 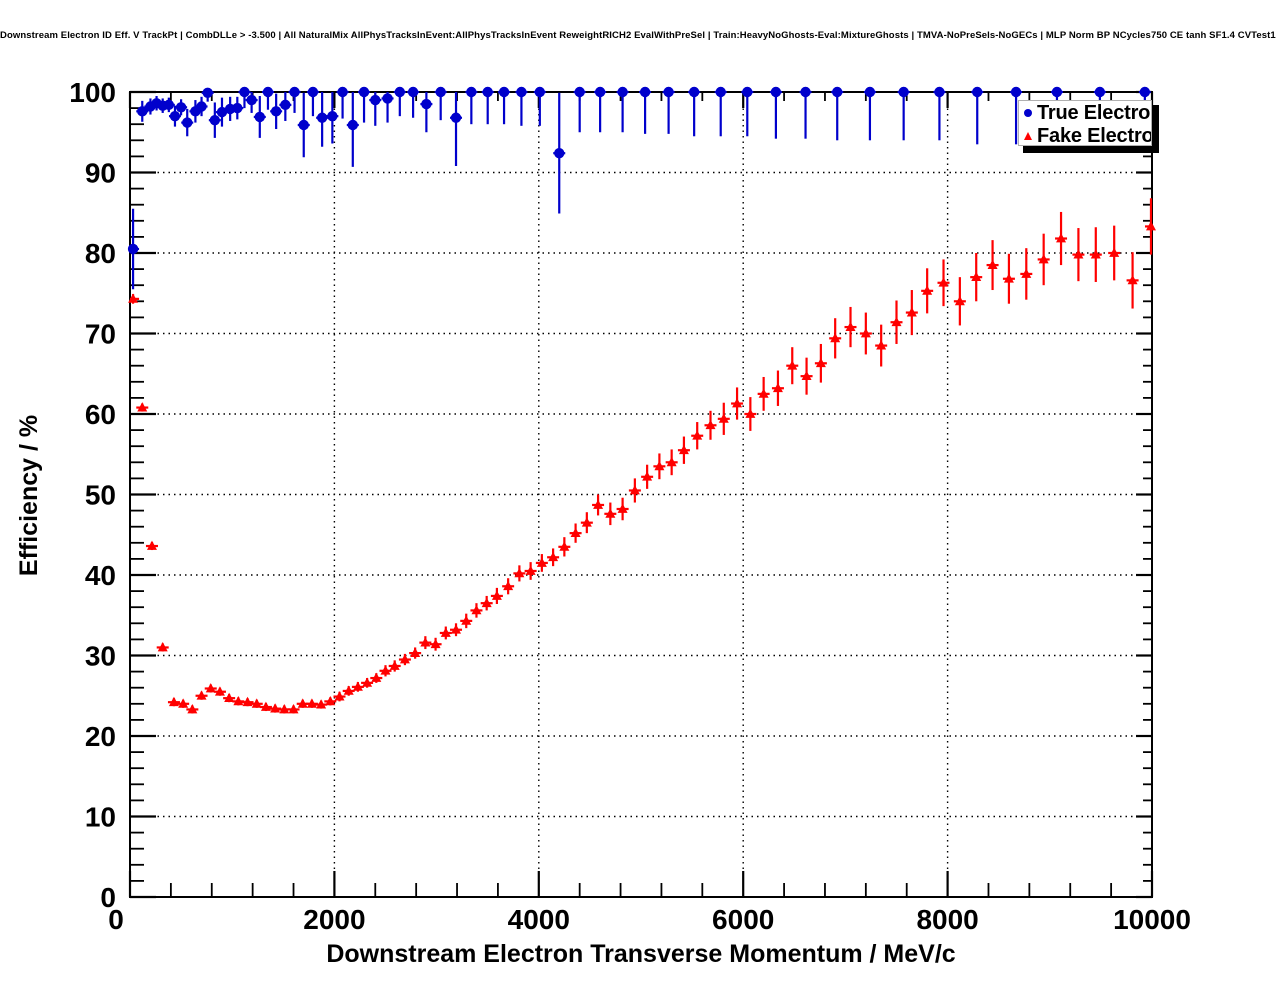 What do you see at coordinates (100, 414) in the screenshot?
I see `y-tick-label: 60` at bounding box center [100, 414].